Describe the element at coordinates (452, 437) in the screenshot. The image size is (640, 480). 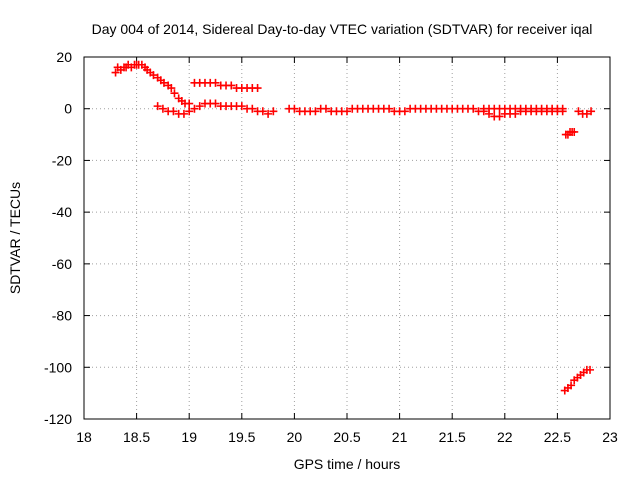
I see `x-tick-label: 21.5` at that location.